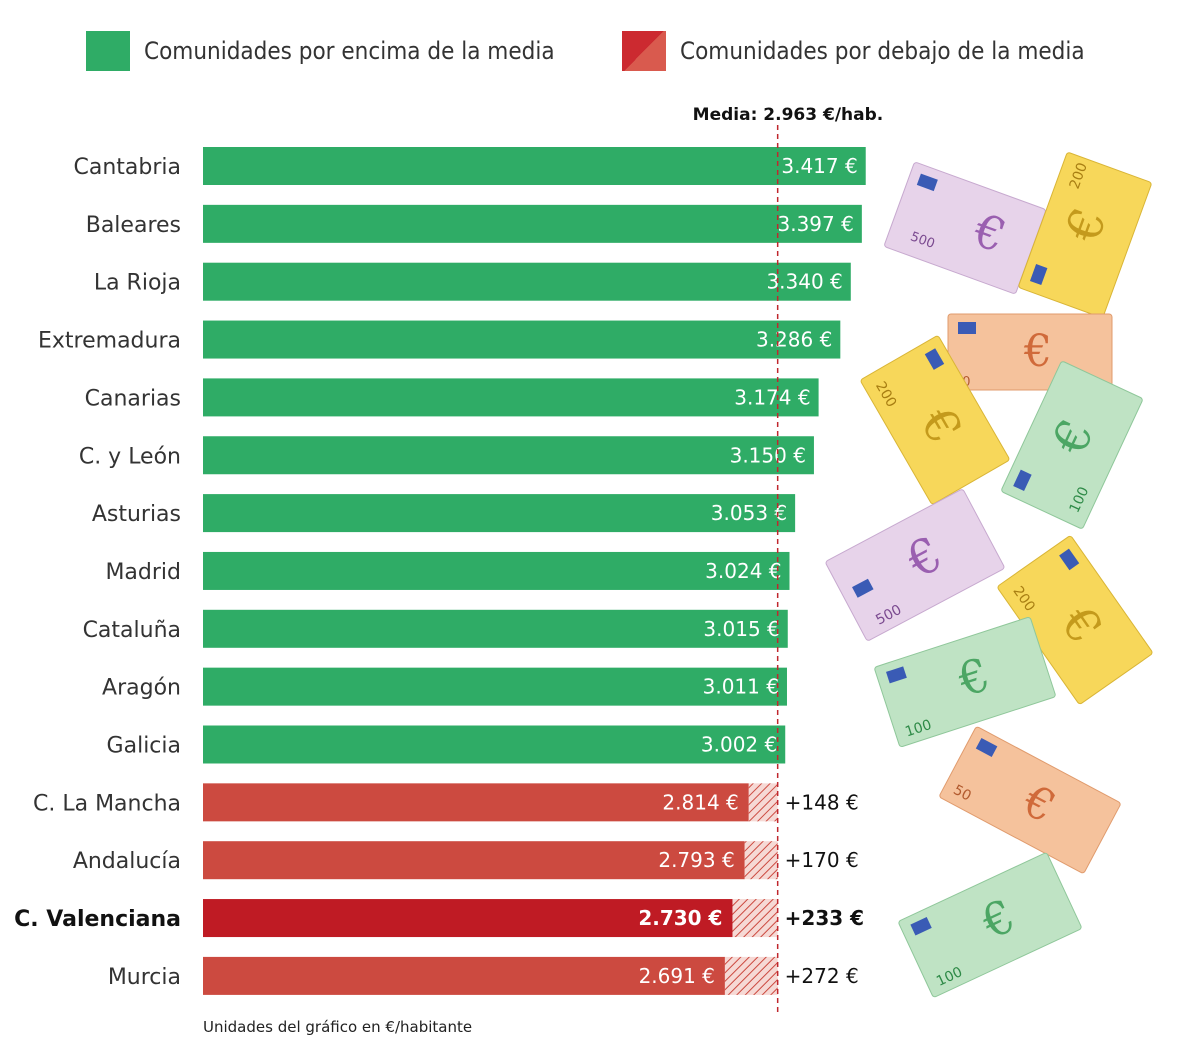 The width and height of the screenshot is (1200, 1059). Describe the element at coordinates (338, 1027) in the screenshot. I see `footnote: Unidades del gráfico en €/habitante` at that location.